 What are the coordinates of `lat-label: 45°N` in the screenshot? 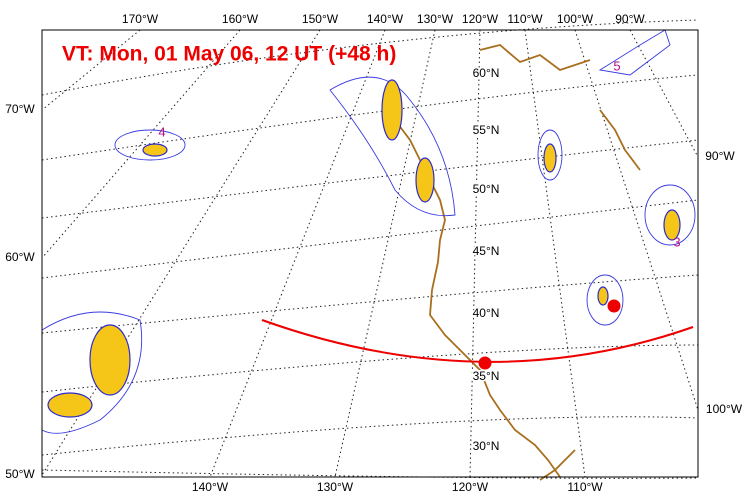 It's located at (486, 251).